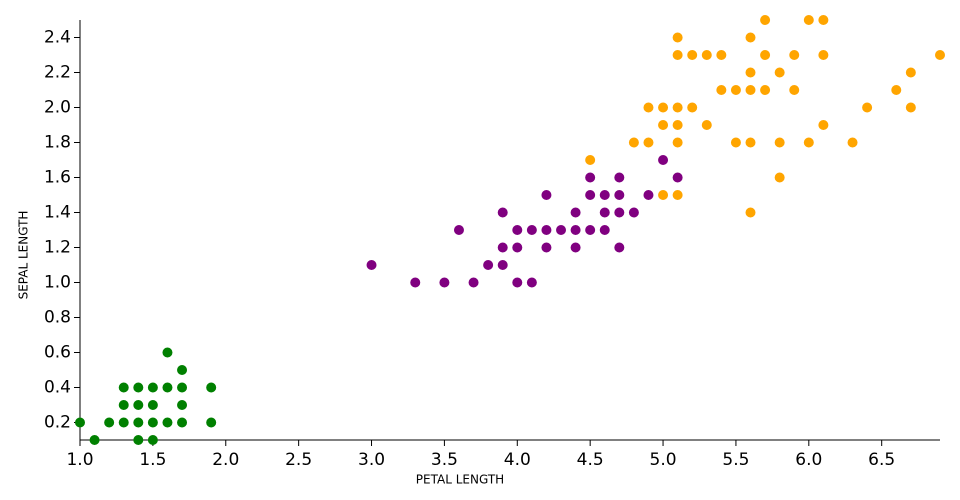 This screenshot has height=500, width=960. What do you see at coordinates (735, 460) in the screenshot?
I see `x-tick-label: 5.5` at bounding box center [735, 460].